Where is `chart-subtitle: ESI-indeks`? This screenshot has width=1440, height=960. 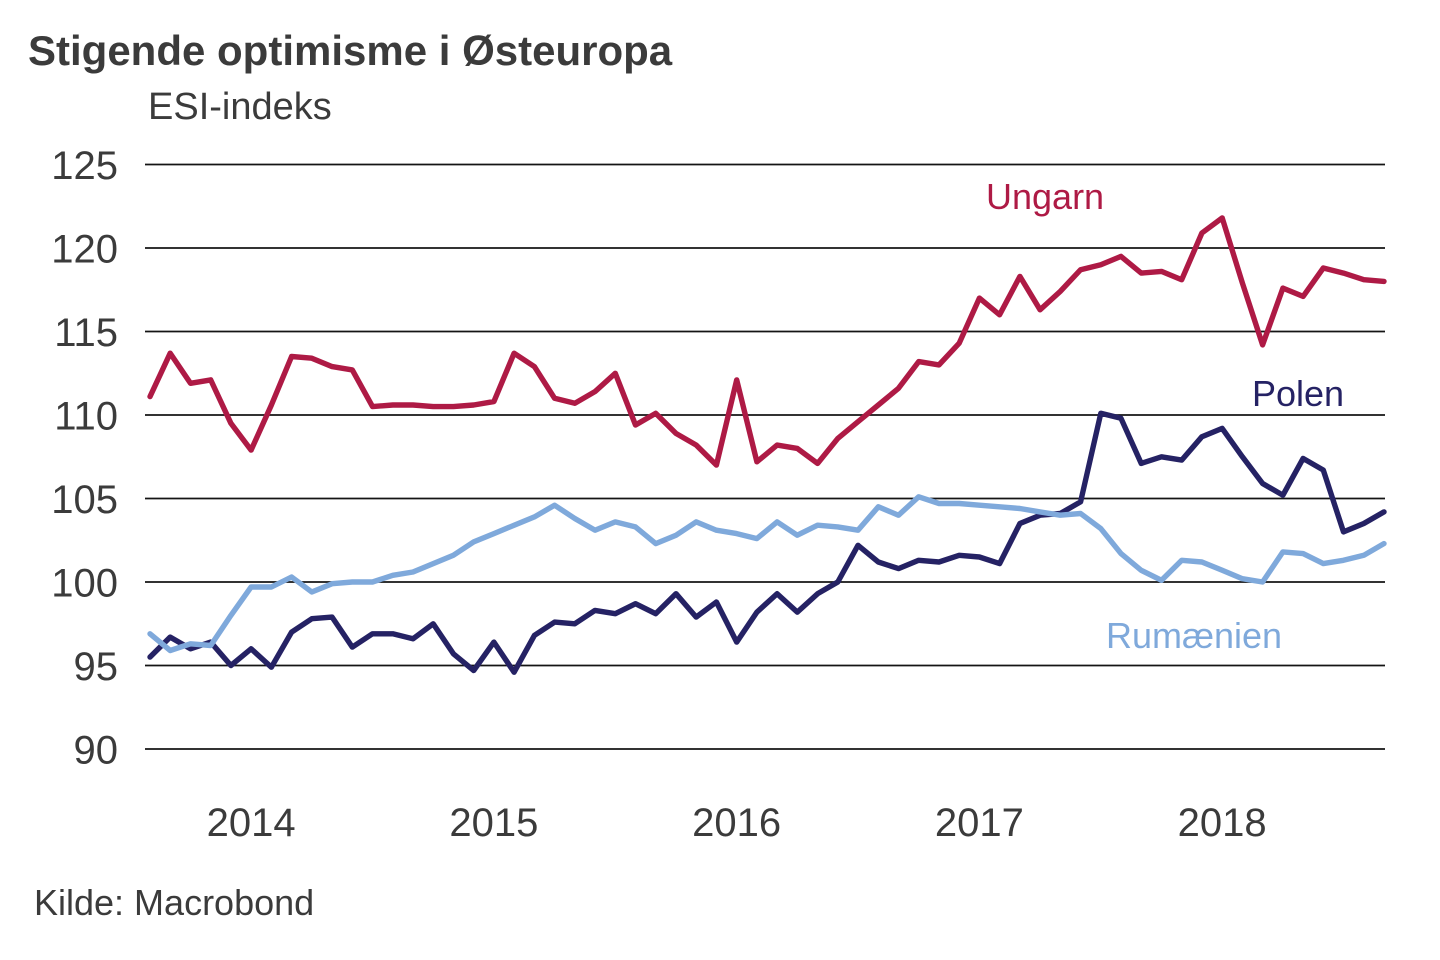
chart-subtitle: ESI-indeks is located at coordinates (240, 107).